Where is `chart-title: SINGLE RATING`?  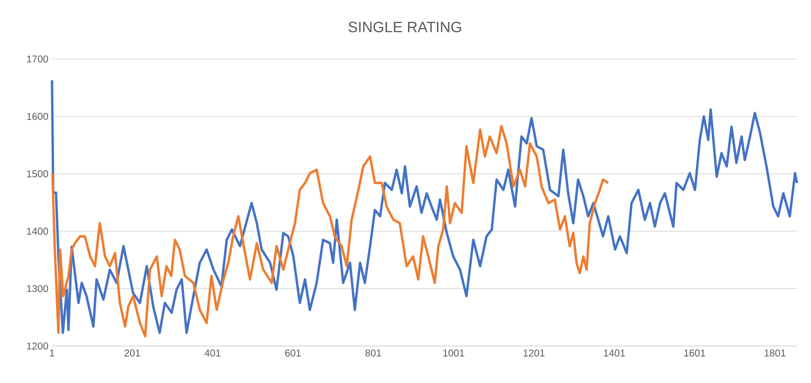
chart-title: SINGLE RATING is located at coordinates (405, 27).